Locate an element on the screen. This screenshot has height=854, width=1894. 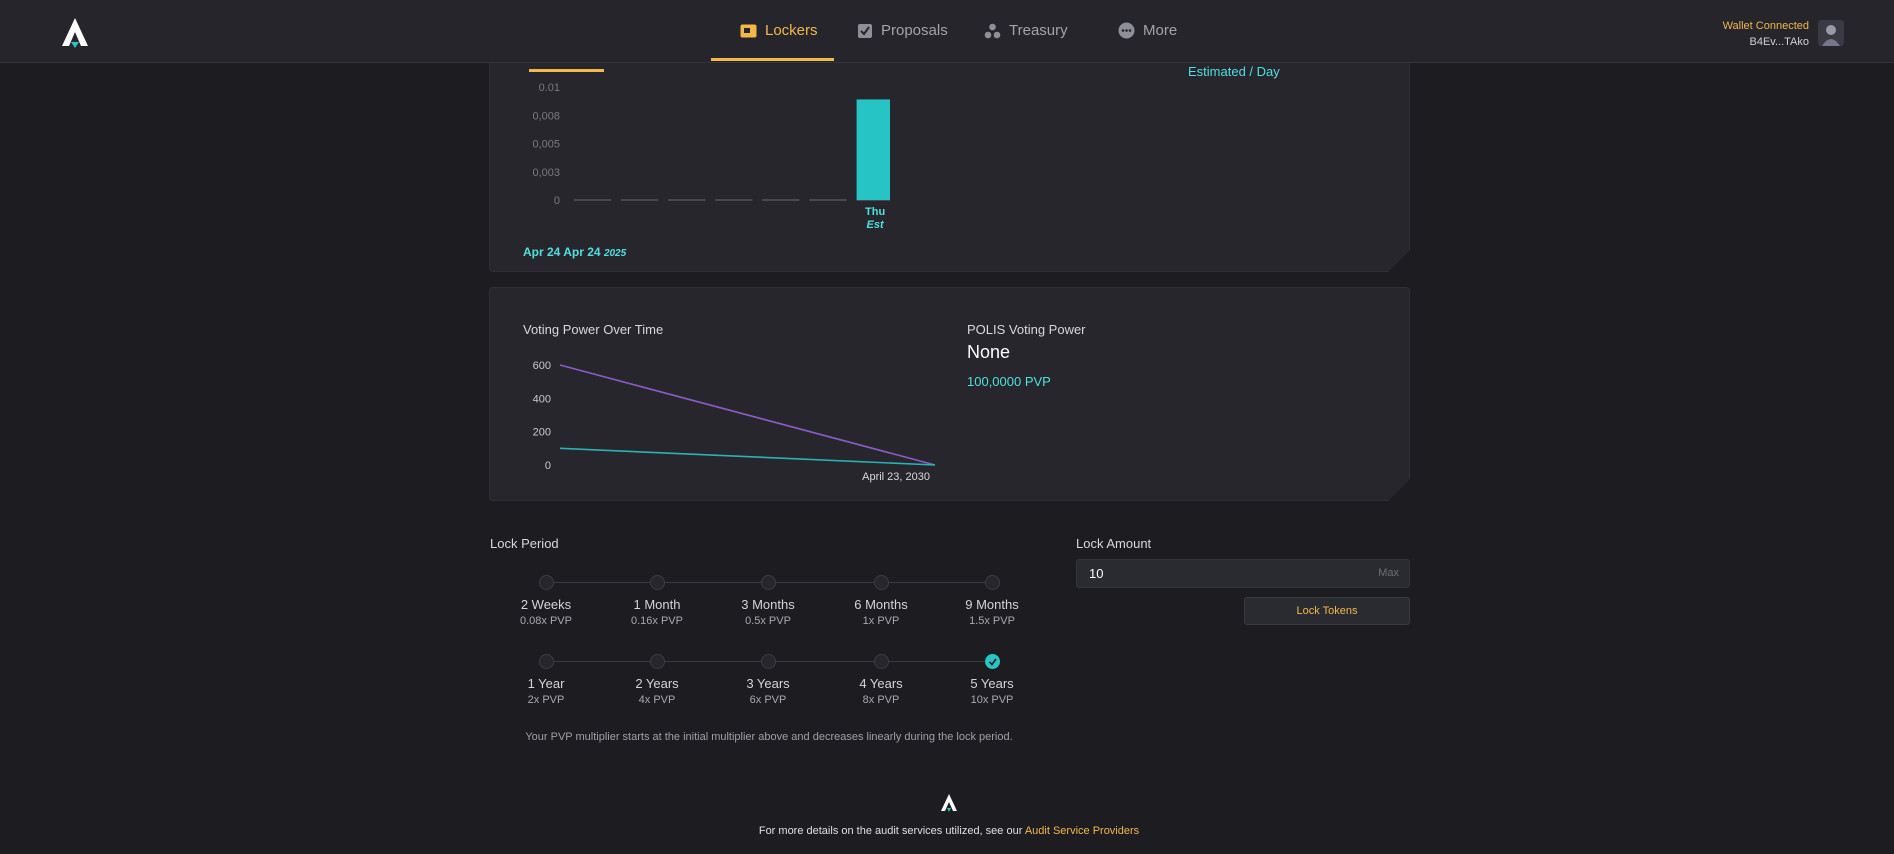
nav-lockers: Lockers is located at coordinates (779, 30).